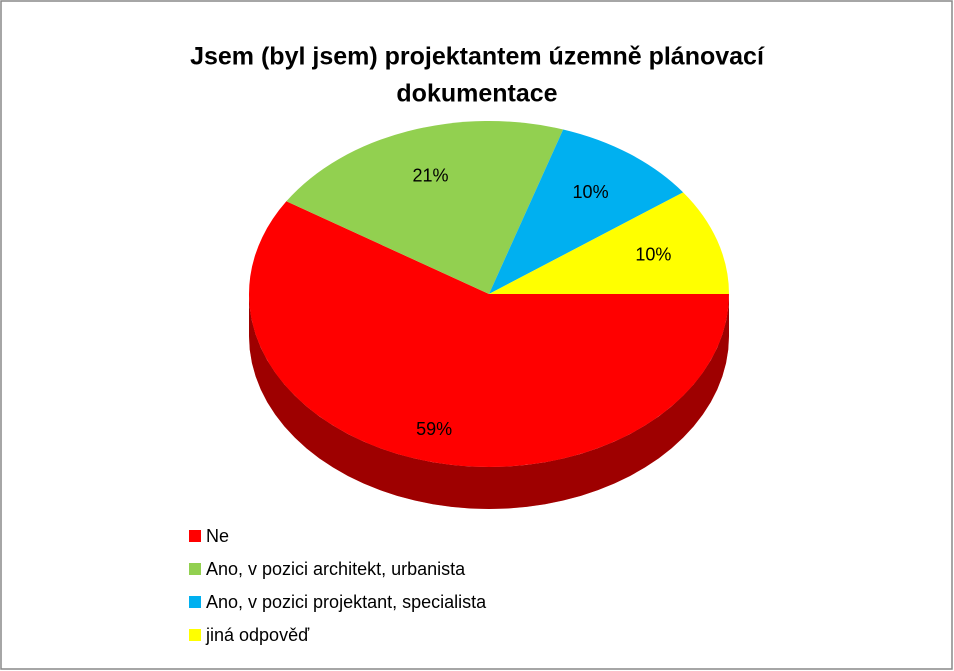 The height and width of the screenshot is (671, 954). Describe the element at coordinates (430, 176) in the screenshot. I see `data-label: 21%` at that location.